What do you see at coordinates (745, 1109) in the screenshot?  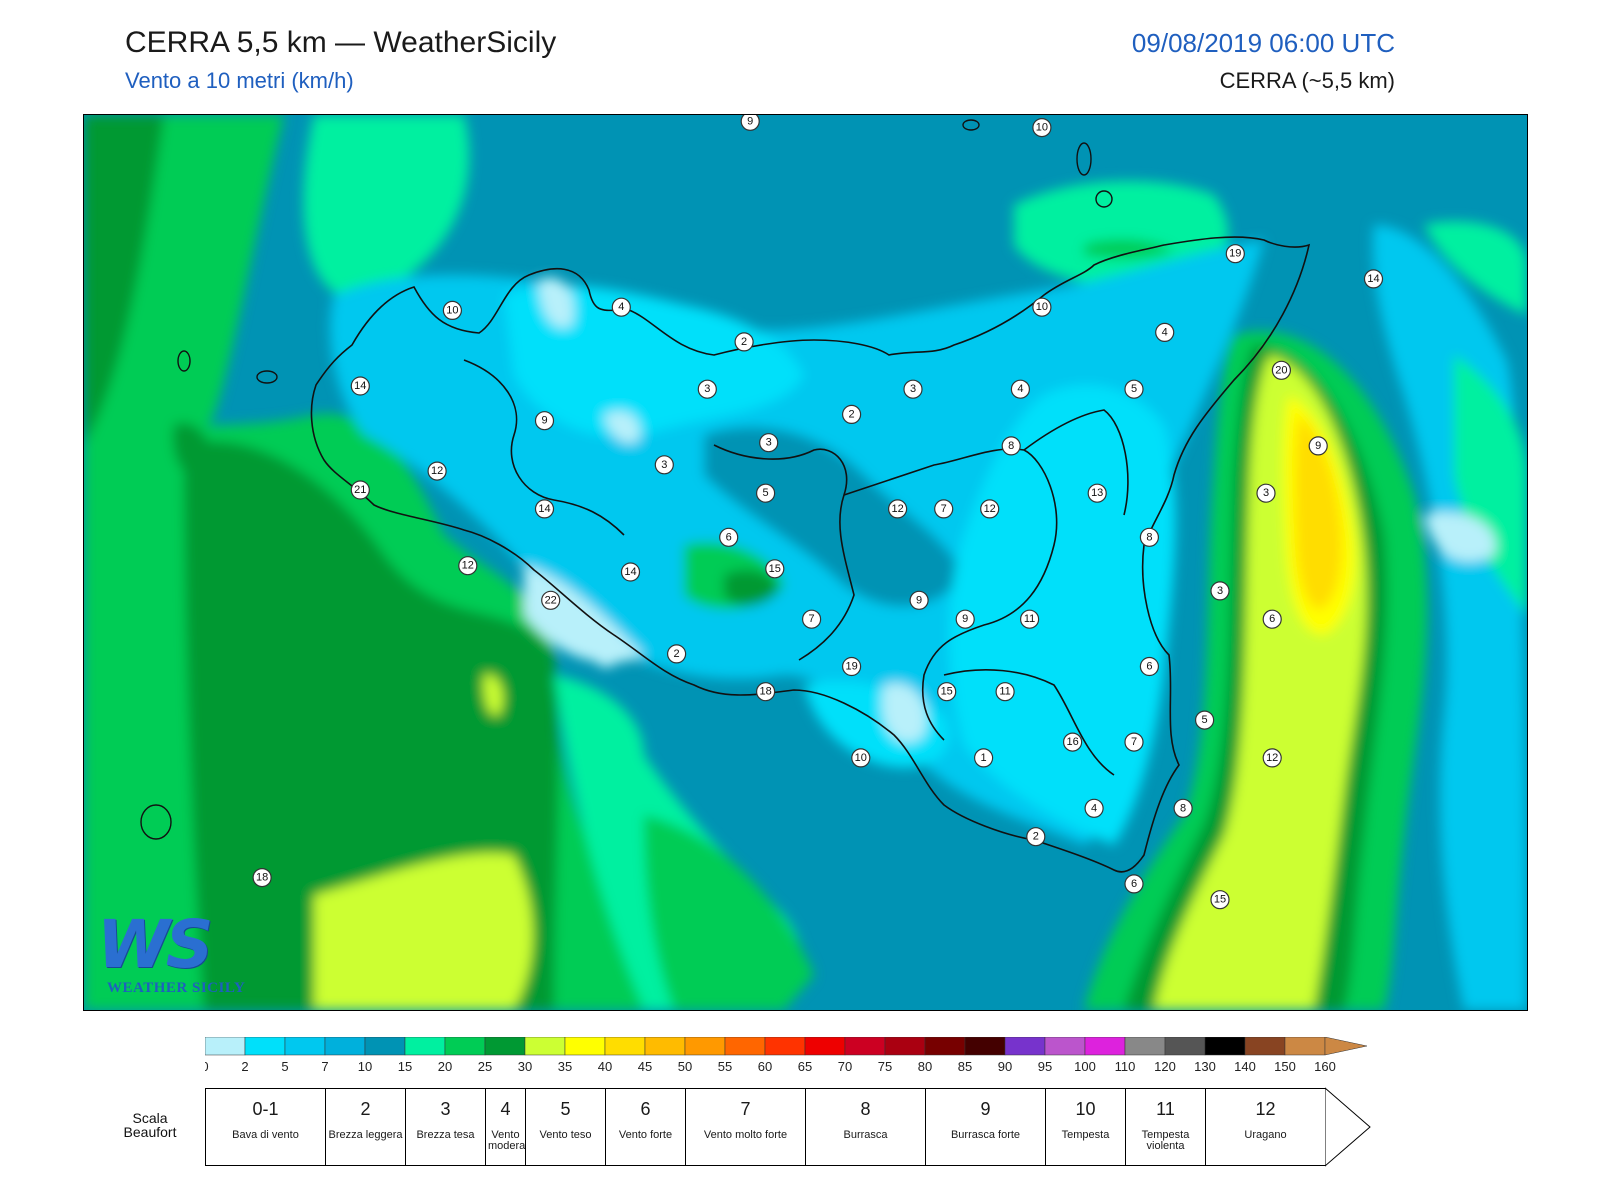 I see `beaufort-number: 7` at bounding box center [745, 1109].